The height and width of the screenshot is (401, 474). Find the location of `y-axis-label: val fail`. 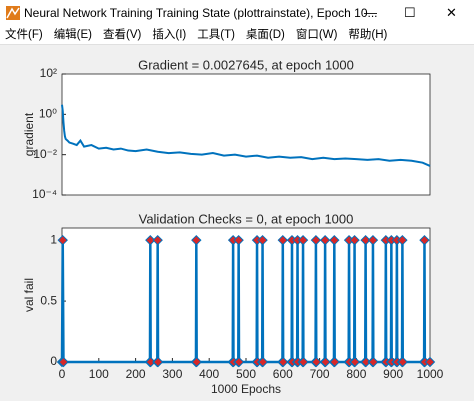

y-axis-label: val fail is located at coordinates (29, 295).